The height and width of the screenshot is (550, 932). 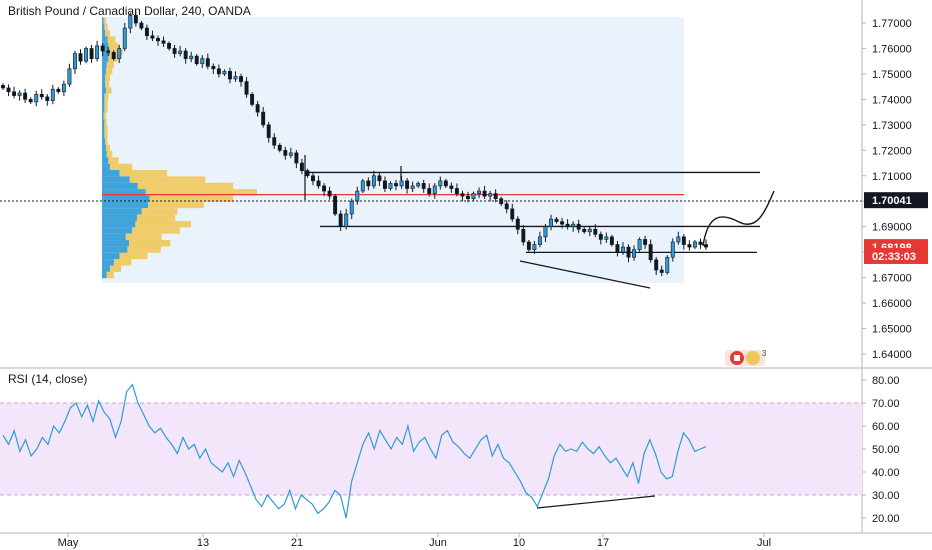 What do you see at coordinates (892, 126) in the screenshot?
I see `price-tick-label: 1.73000` at bounding box center [892, 126].